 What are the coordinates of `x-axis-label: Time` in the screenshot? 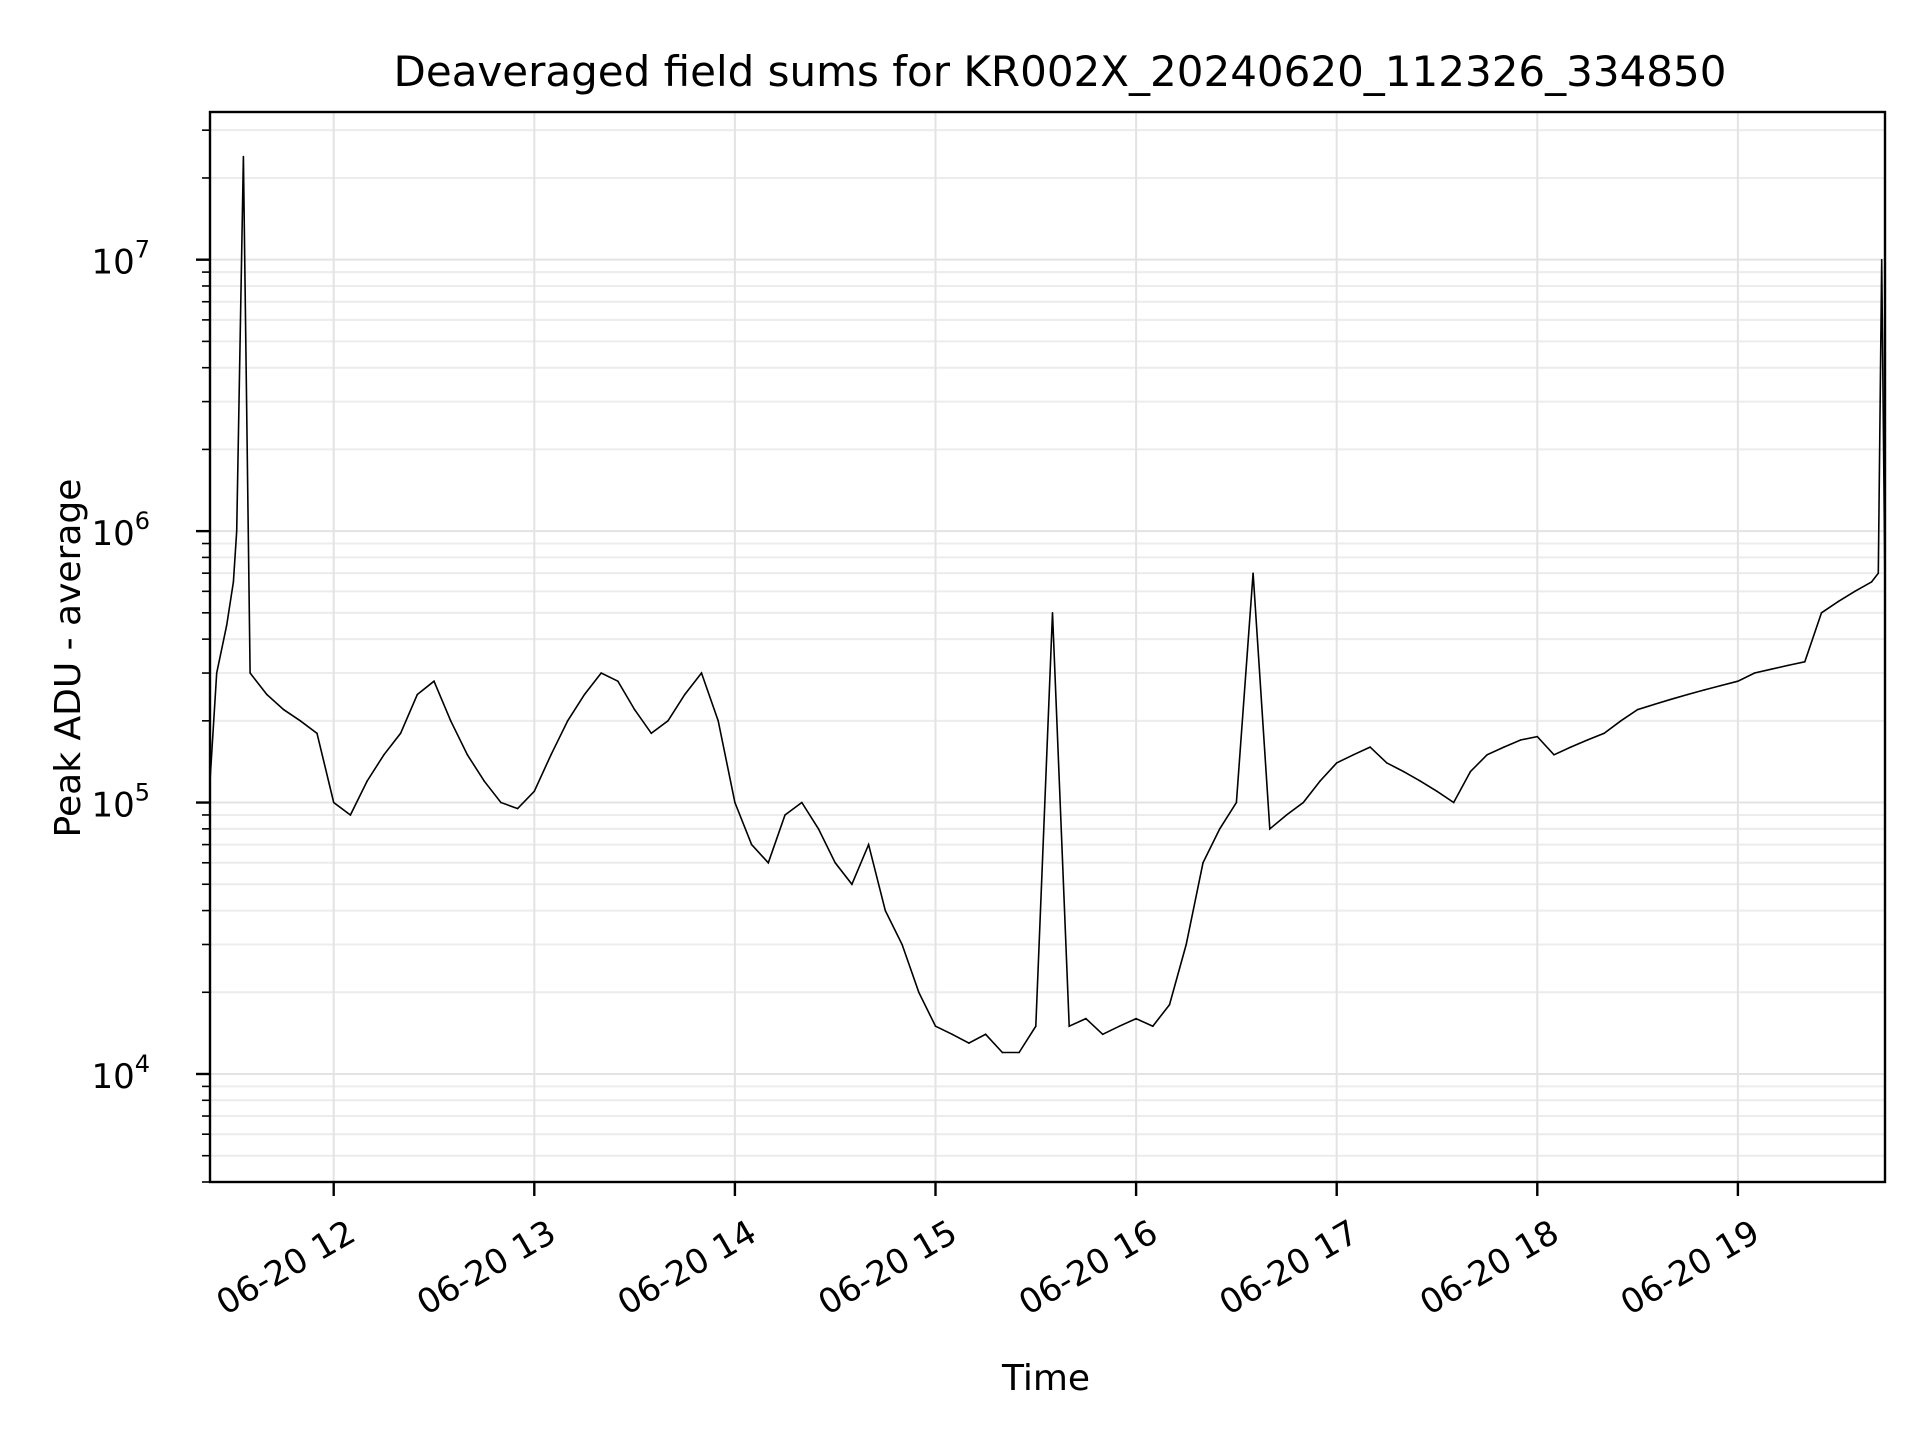 It's located at (1045, 1378).